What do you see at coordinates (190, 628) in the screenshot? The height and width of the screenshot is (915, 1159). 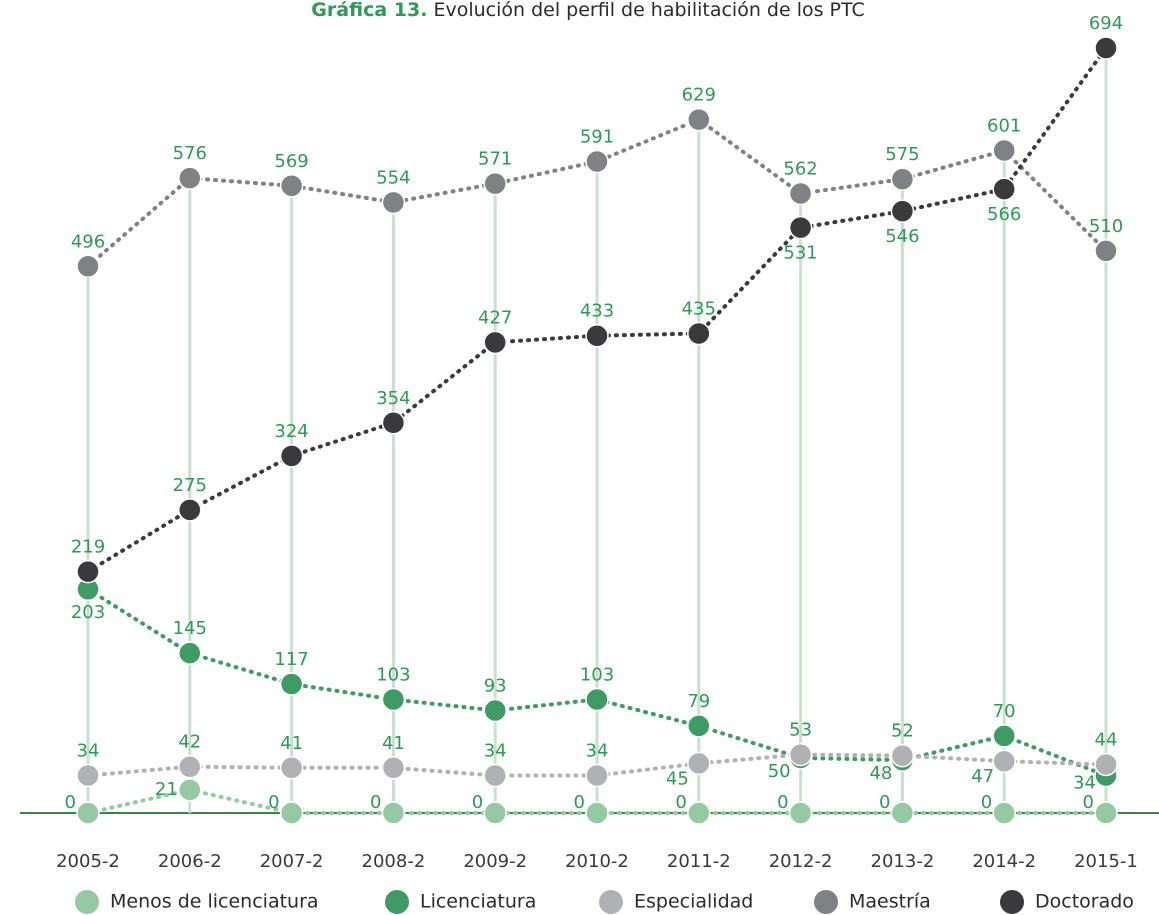 I see `data-label: 145` at bounding box center [190, 628].